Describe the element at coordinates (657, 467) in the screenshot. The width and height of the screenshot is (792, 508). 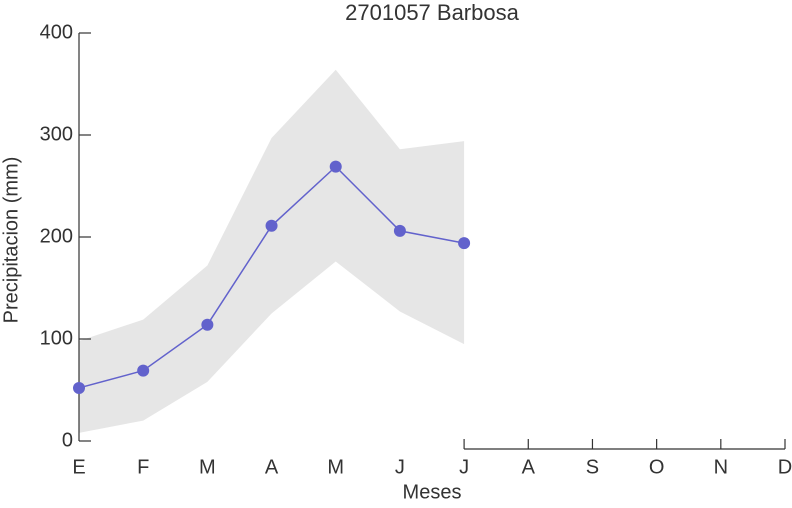
I see `x-tick-label: O` at that location.